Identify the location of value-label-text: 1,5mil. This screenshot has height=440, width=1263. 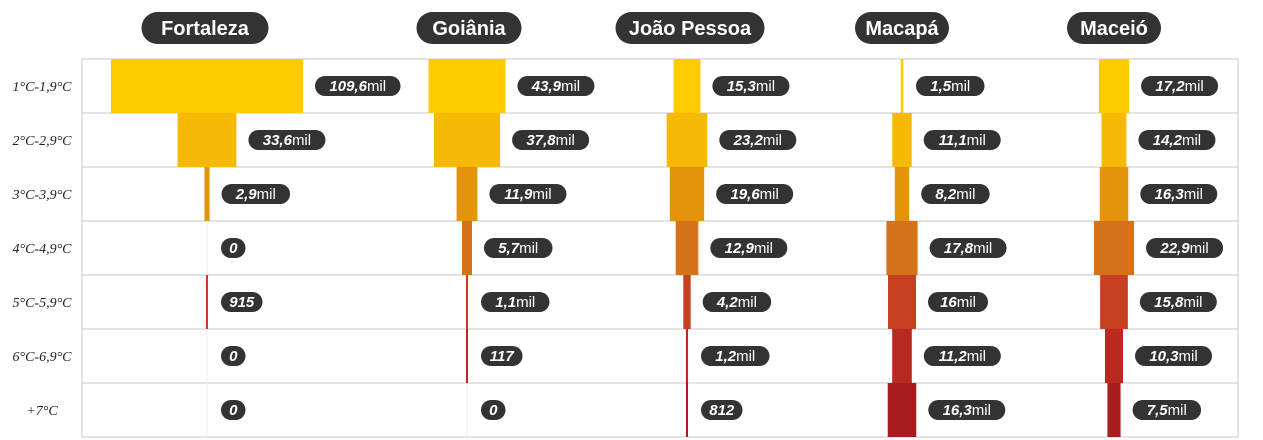
(950, 86).